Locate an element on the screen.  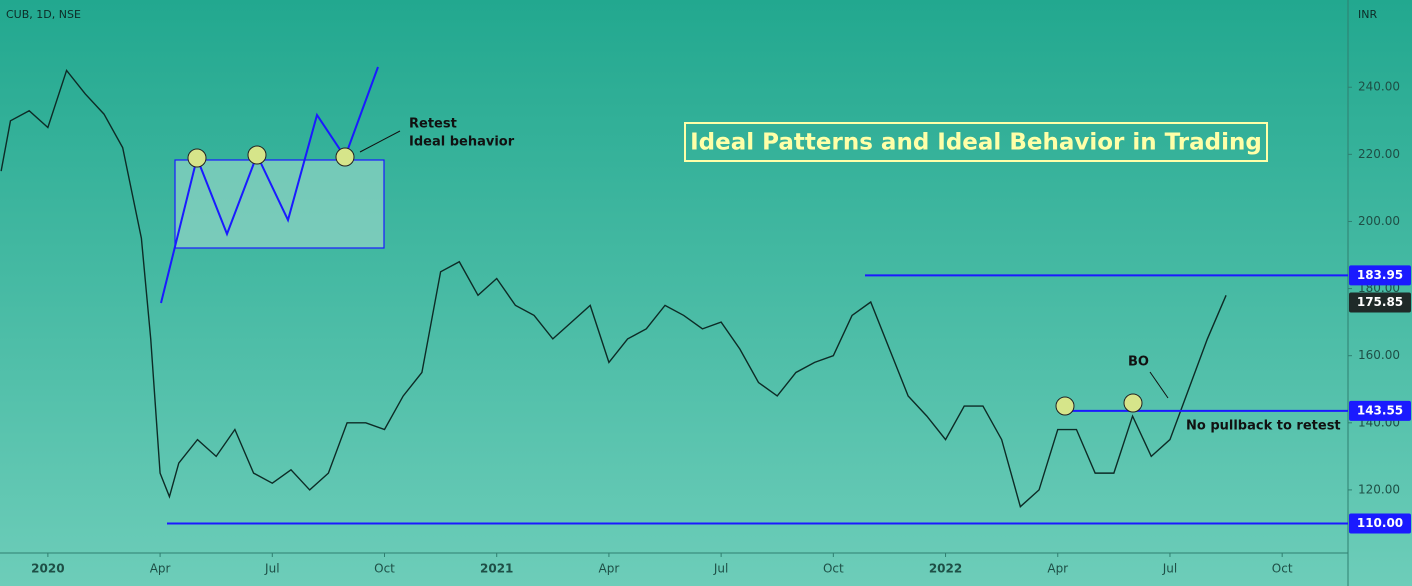
level-label: 183.95 is located at coordinates (1380, 275).